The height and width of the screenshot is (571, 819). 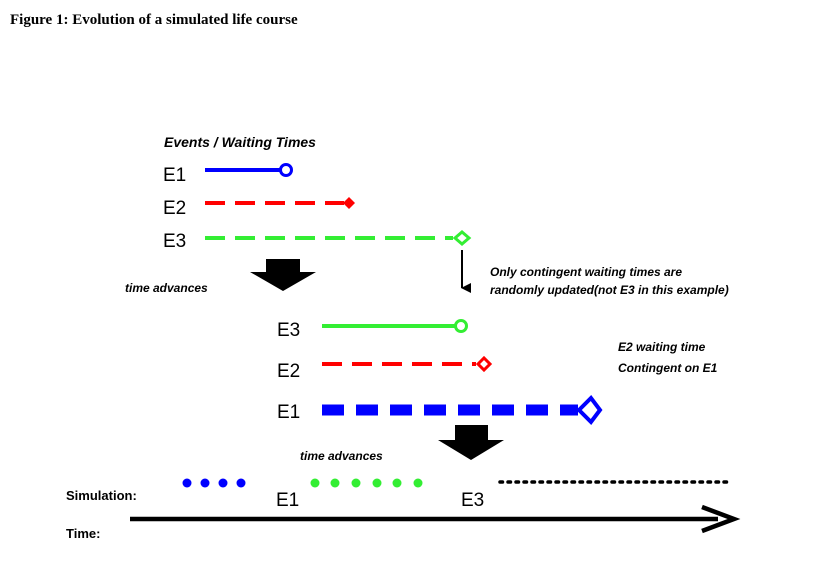 I want to click on stage2-group: E3 E2 E1, so click(x=440, y=372).